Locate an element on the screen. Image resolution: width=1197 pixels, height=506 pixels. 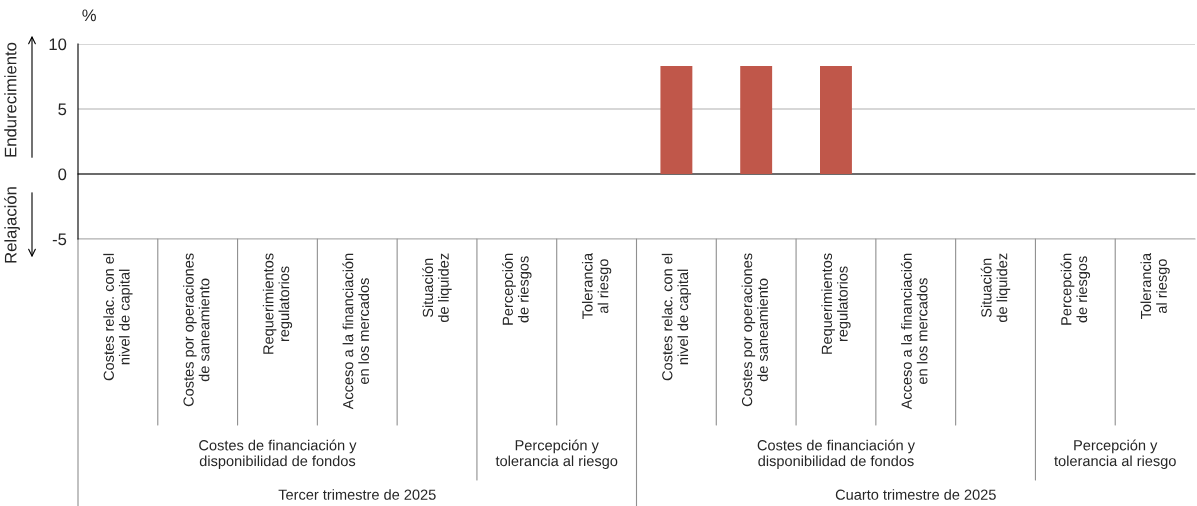
y-tick-label: 10 is located at coordinates (58, 44).